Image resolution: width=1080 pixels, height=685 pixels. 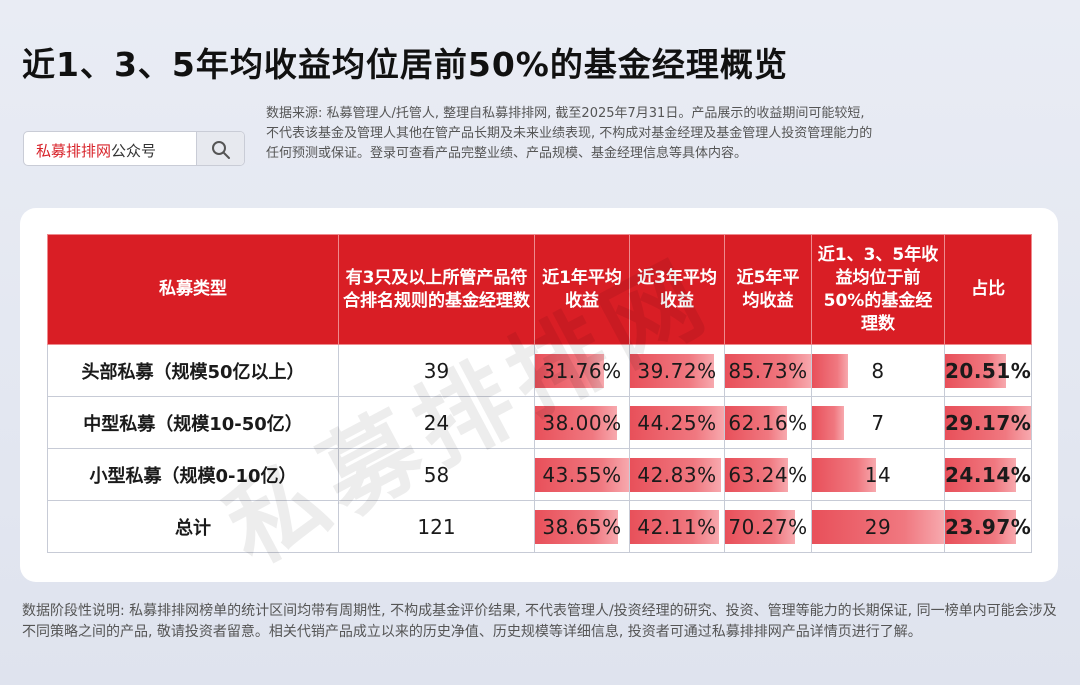 I want to click on cell-return-1y: 38.65%, so click(x=582, y=526).